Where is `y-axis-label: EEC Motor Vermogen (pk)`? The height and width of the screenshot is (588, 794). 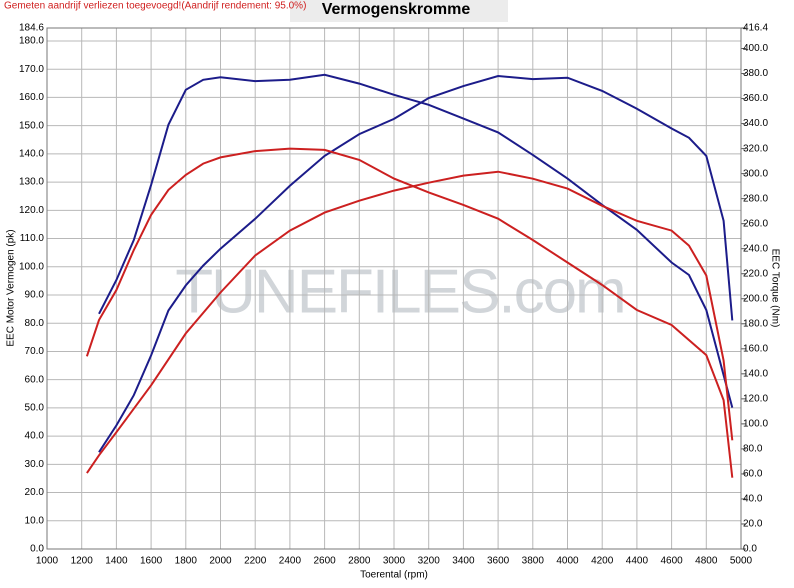 y-axis-label: EEC Motor Vermogen (pk) is located at coordinates (11, 287).